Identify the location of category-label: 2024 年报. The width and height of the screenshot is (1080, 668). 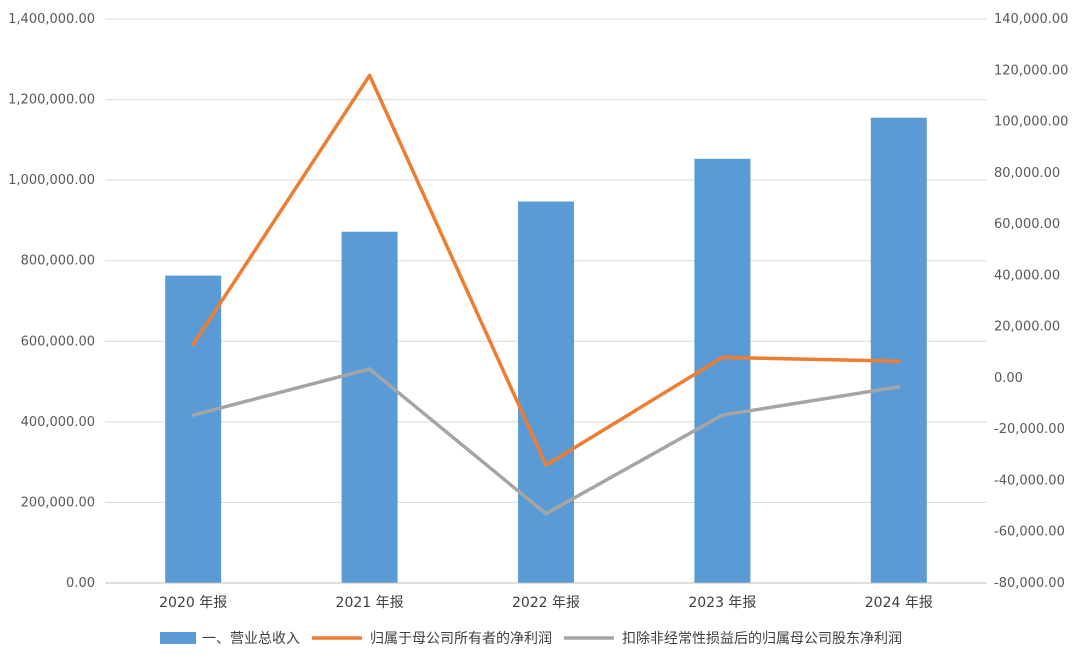
(899, 603).